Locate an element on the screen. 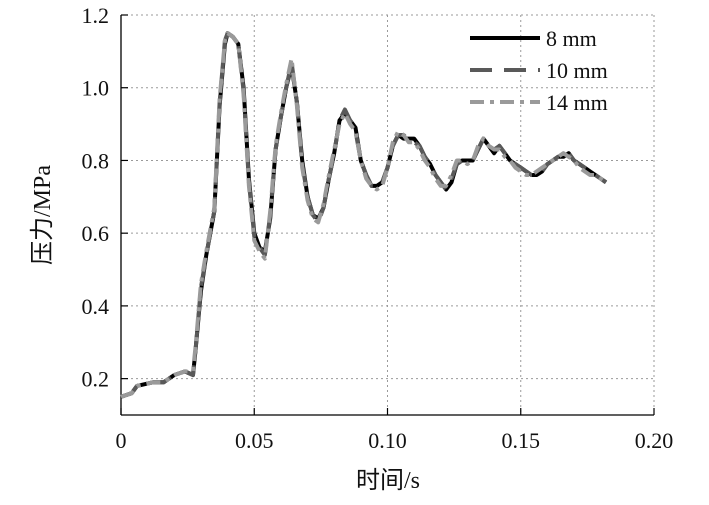 The image size is (709, 505). y-axis-title: 压力/MPa is located at coordinates (42, 215).